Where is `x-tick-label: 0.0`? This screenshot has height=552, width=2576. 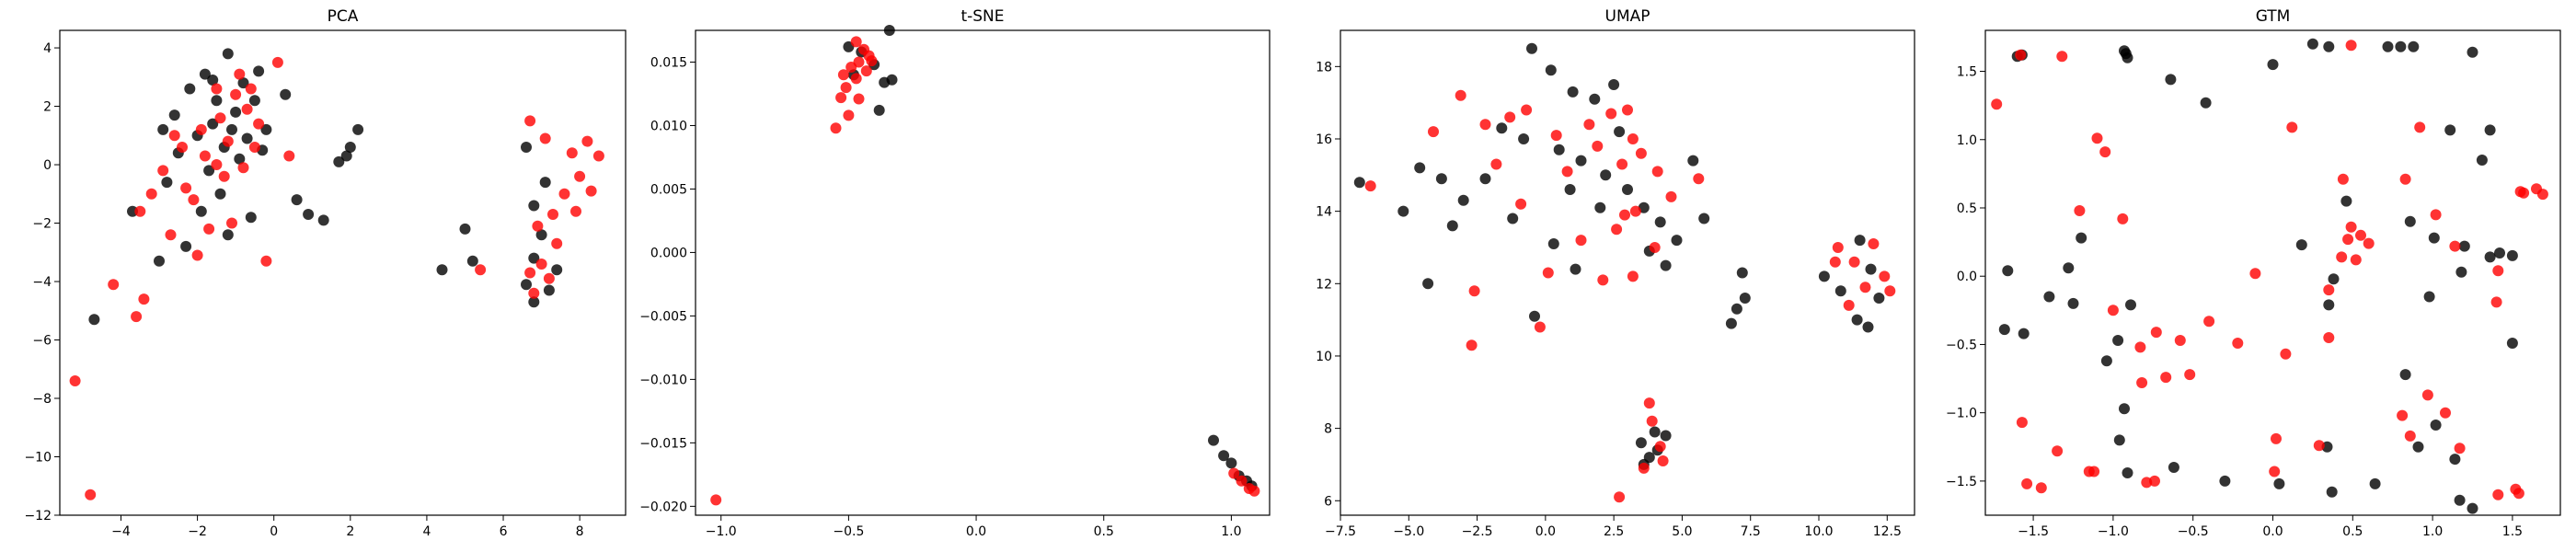
x-tick-label: 0.0 is located at coordinates (976, 531).